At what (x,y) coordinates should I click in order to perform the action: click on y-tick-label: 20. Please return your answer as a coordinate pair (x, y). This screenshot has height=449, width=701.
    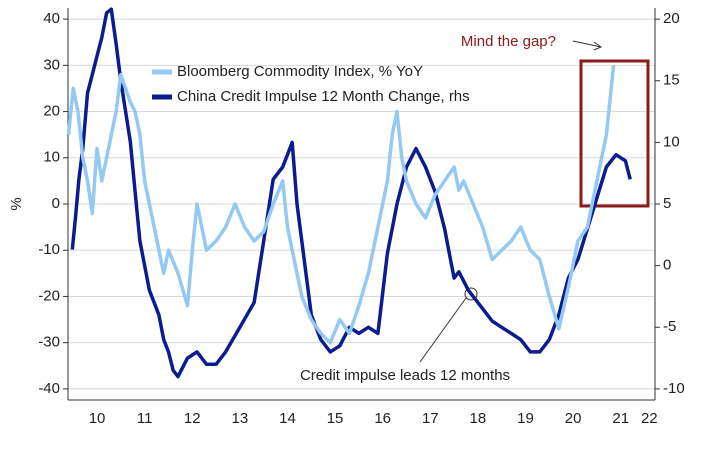
    Looking at the image, I should click on (51, 111).